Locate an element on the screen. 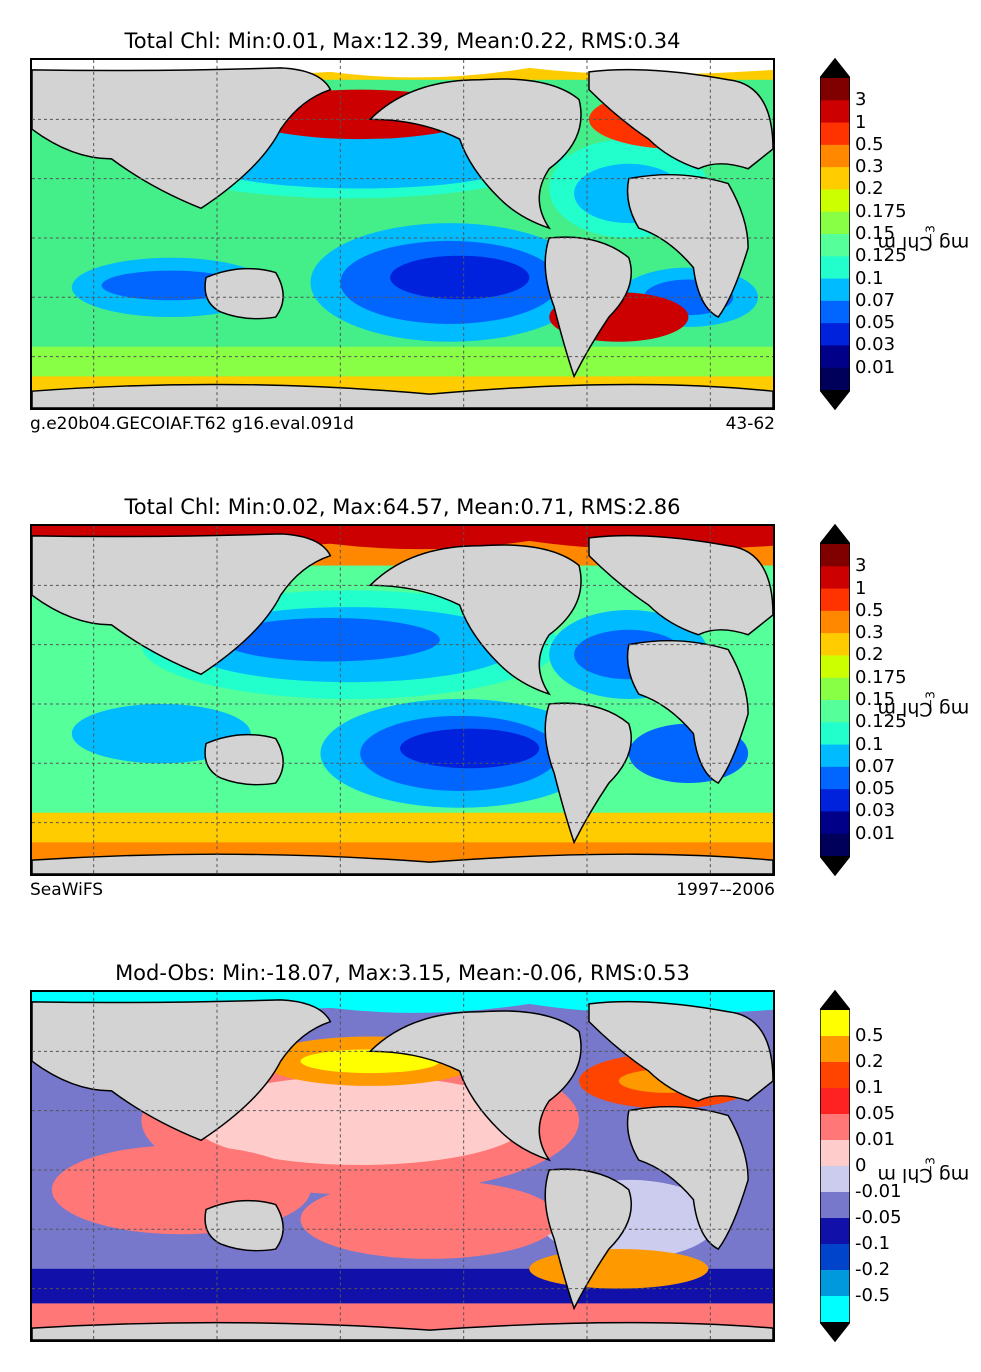  caption-left: g.e20b04.GECOIAF.T62 g16.eval.091d is located at coordinates (192, 424).